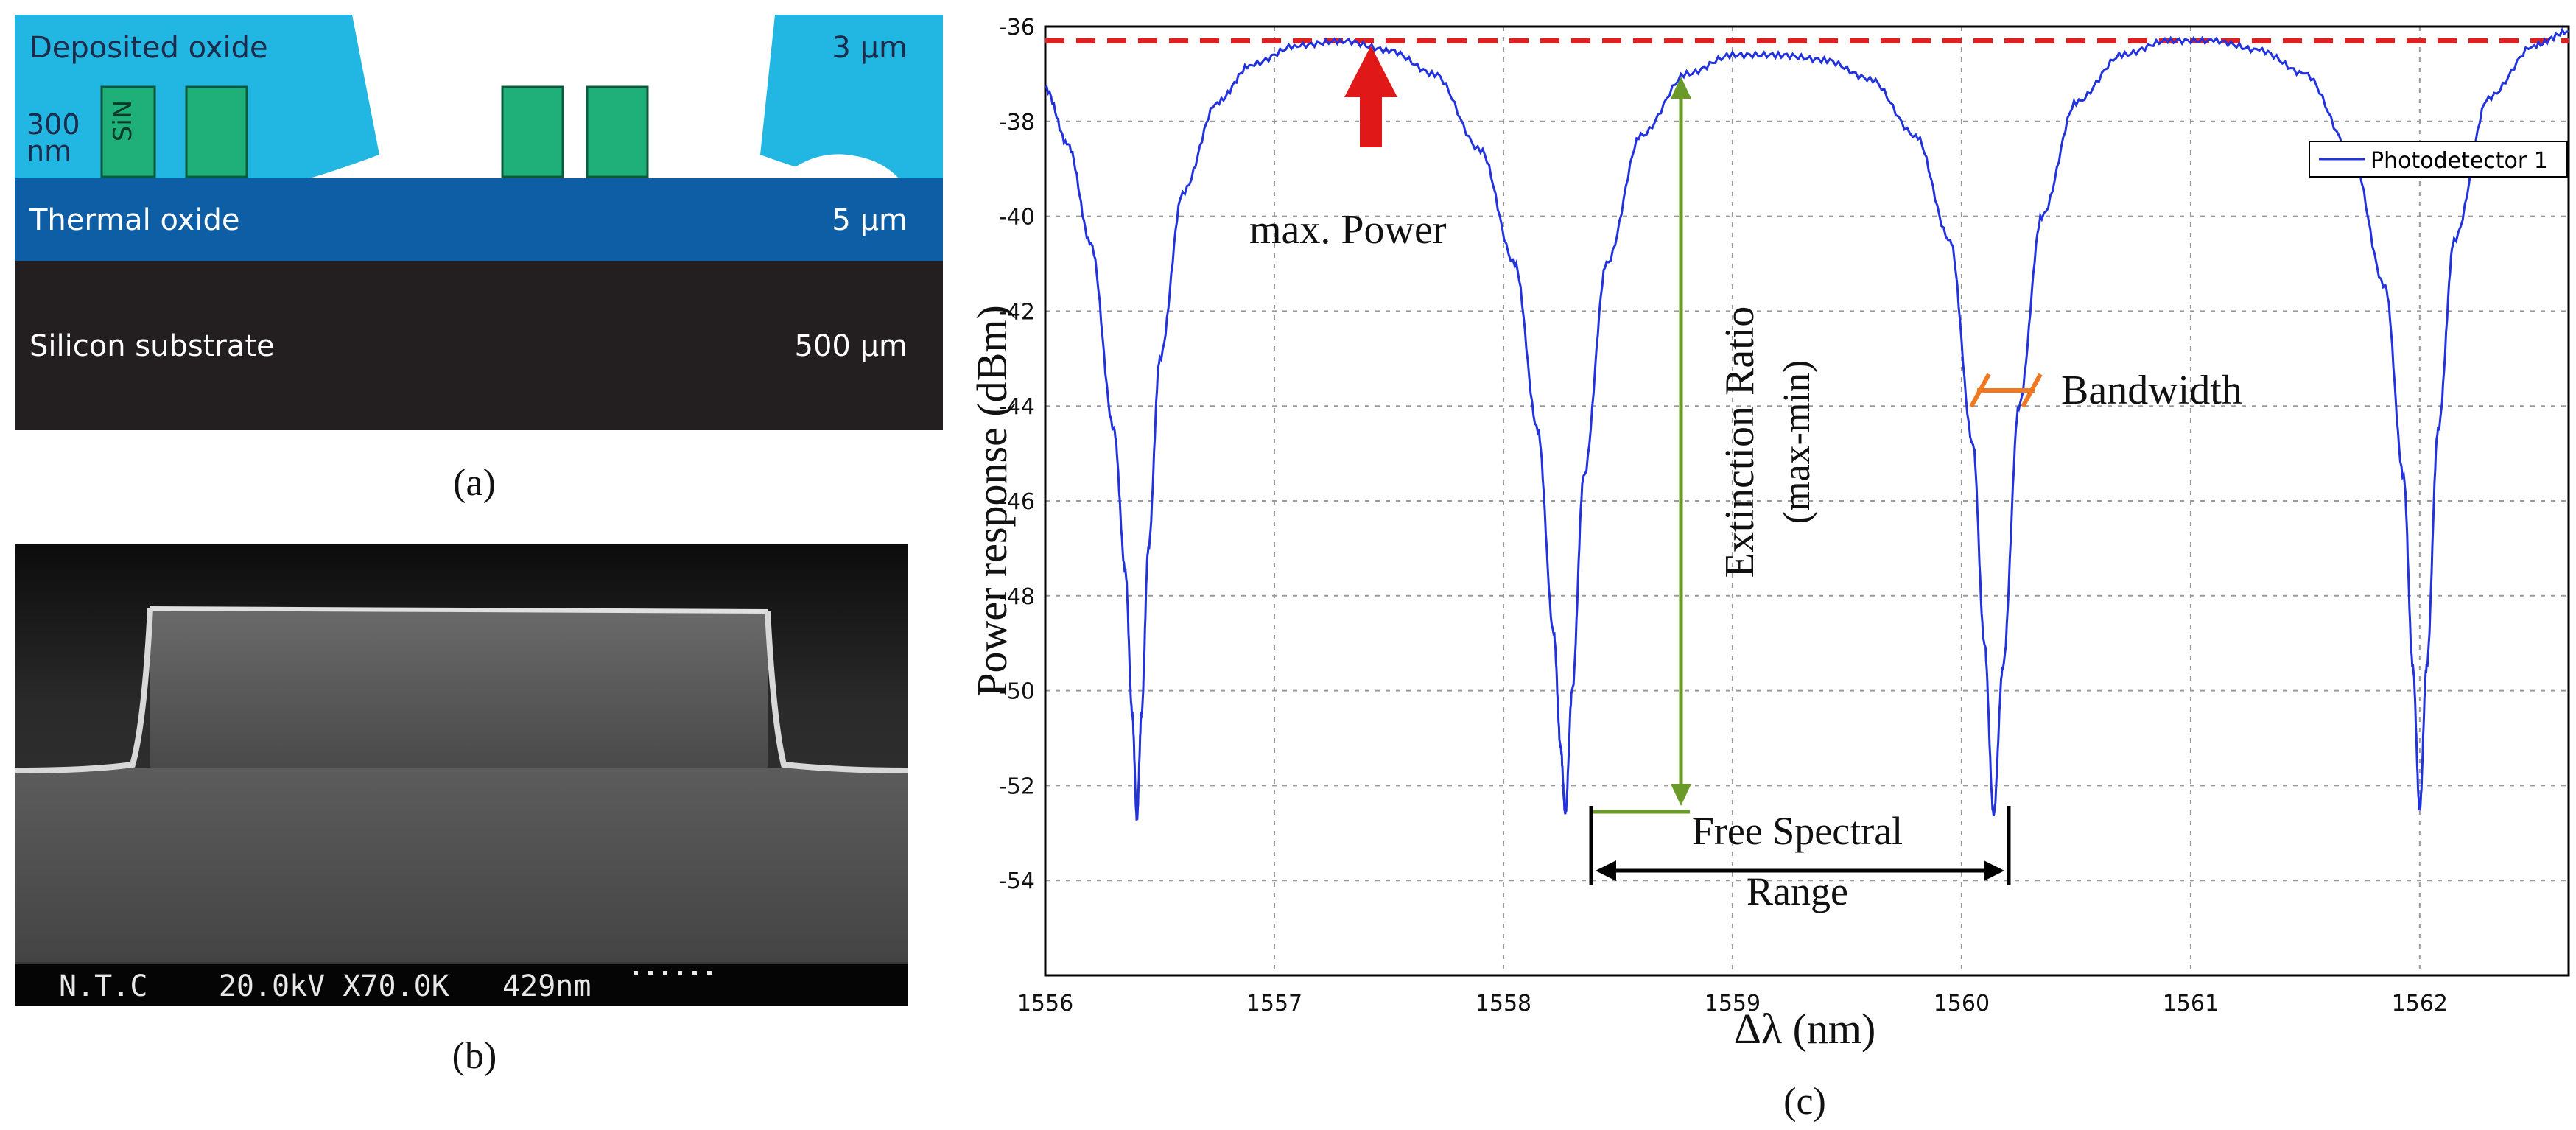 Image resolution: width=2576 pixels, height=1130 pixels. I want to click on thermal-oxide-layer, so click(479, 219).